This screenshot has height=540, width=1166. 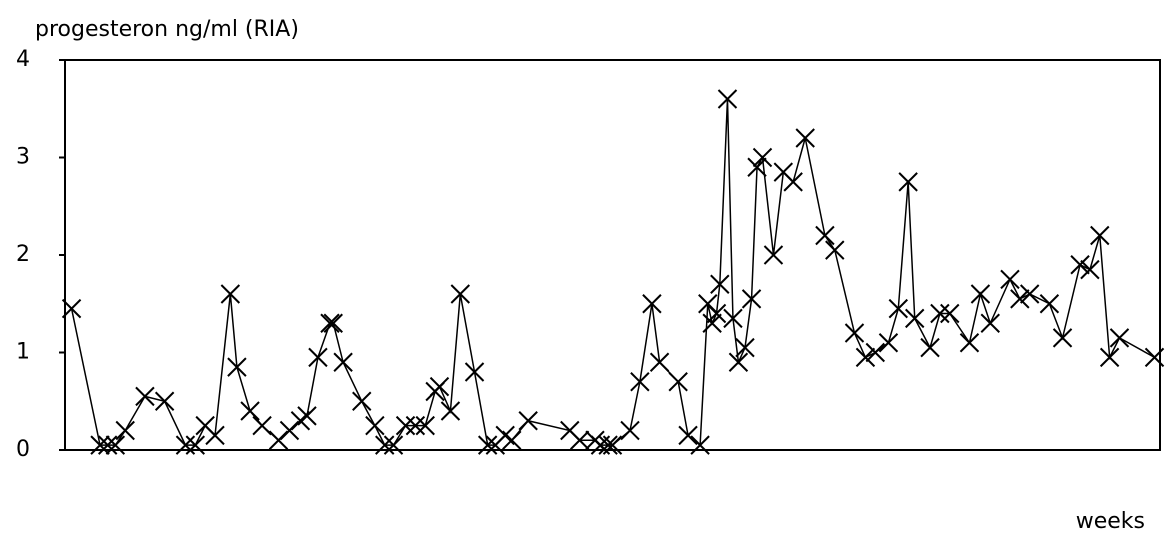 What do you see at coordinates (23, 254) in the screenshot?
I see `y-tick-label: 2` at bounding box center [23, 254].